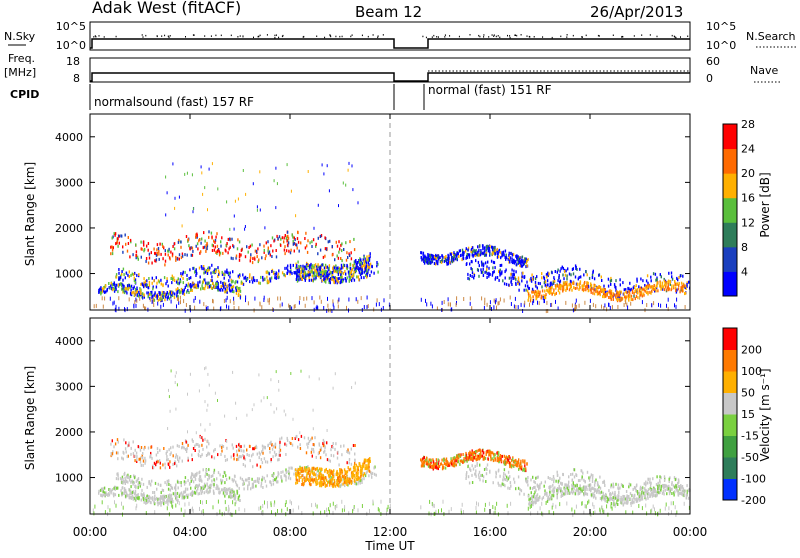  I want to click on power-ylabel: Slant Range [km], so click(30, 214).